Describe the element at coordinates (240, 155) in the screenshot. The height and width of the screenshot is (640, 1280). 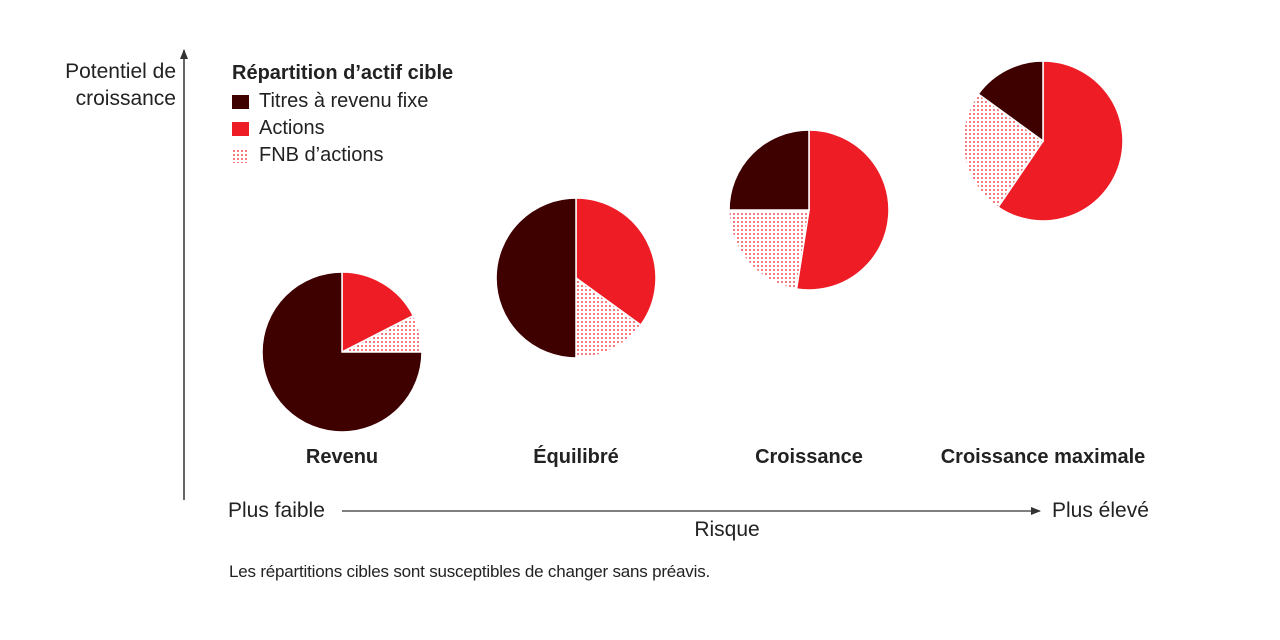
I see `legend-swatch-equity-etf` at that location.